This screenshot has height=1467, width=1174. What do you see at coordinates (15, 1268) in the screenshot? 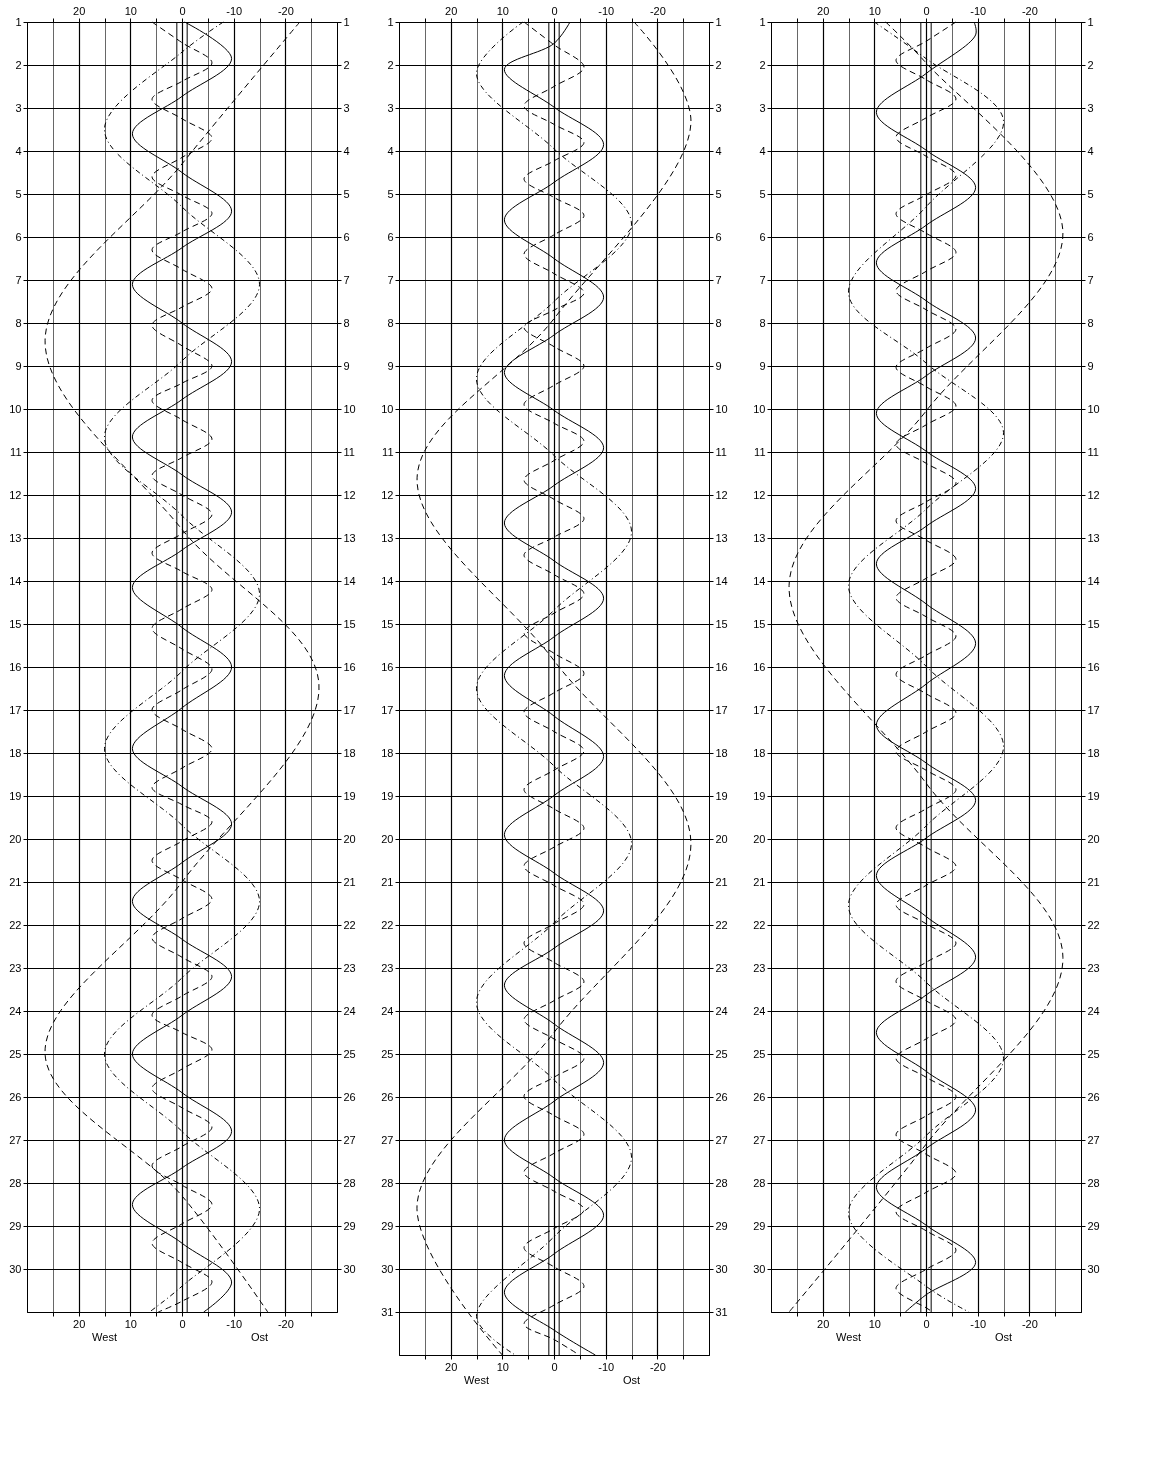
I see `y-tick-label: 30` at bounding box center [15, 1268].